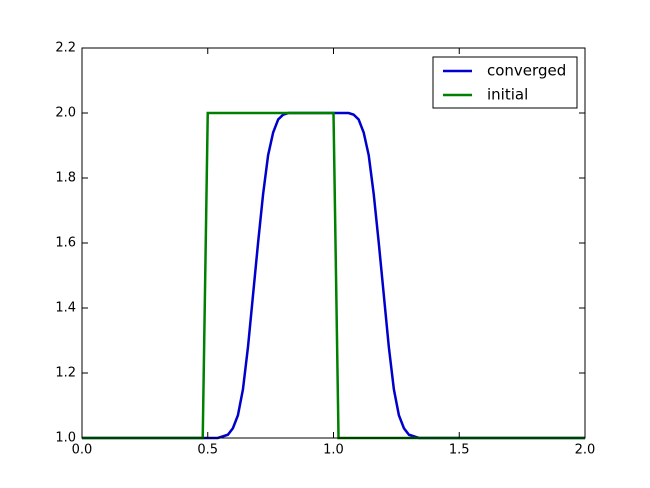 The width and height of the screenshot is (650, 488). I want to click on legend-label: initial, so click(507, 95).